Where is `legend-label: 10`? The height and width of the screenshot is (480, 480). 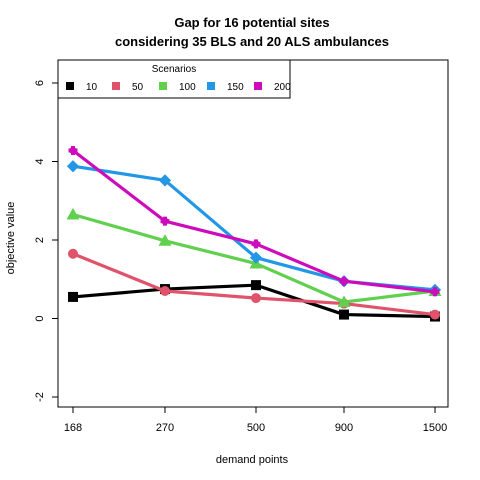 legend-label: 10 is located at coordinates (92, 87).